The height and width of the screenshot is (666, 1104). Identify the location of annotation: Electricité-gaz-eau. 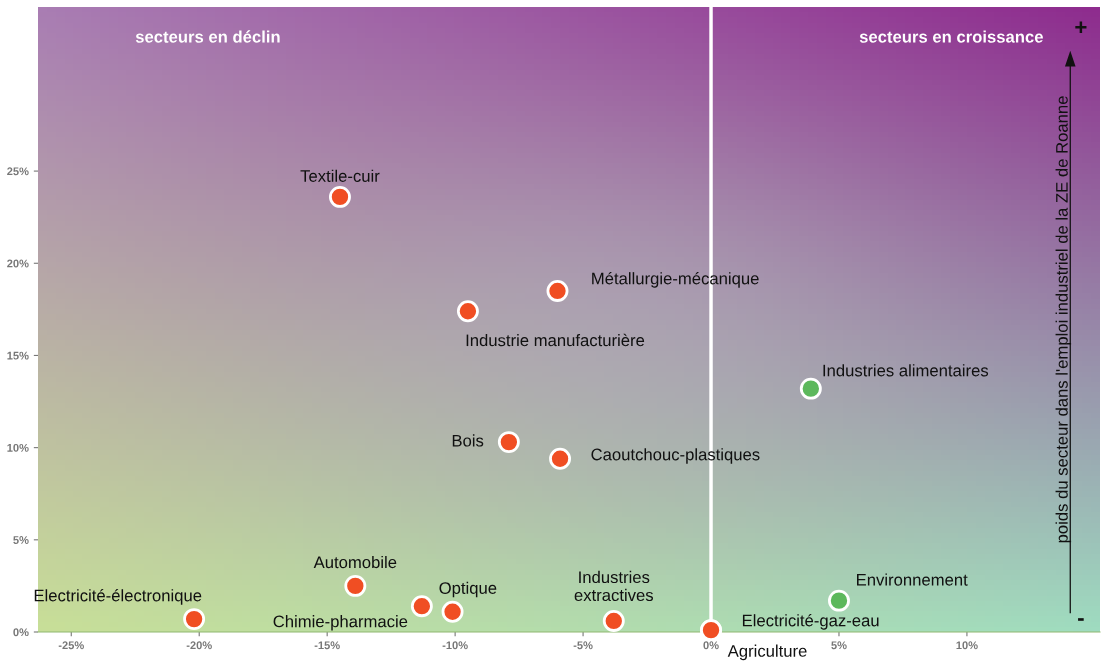
(810, 621).